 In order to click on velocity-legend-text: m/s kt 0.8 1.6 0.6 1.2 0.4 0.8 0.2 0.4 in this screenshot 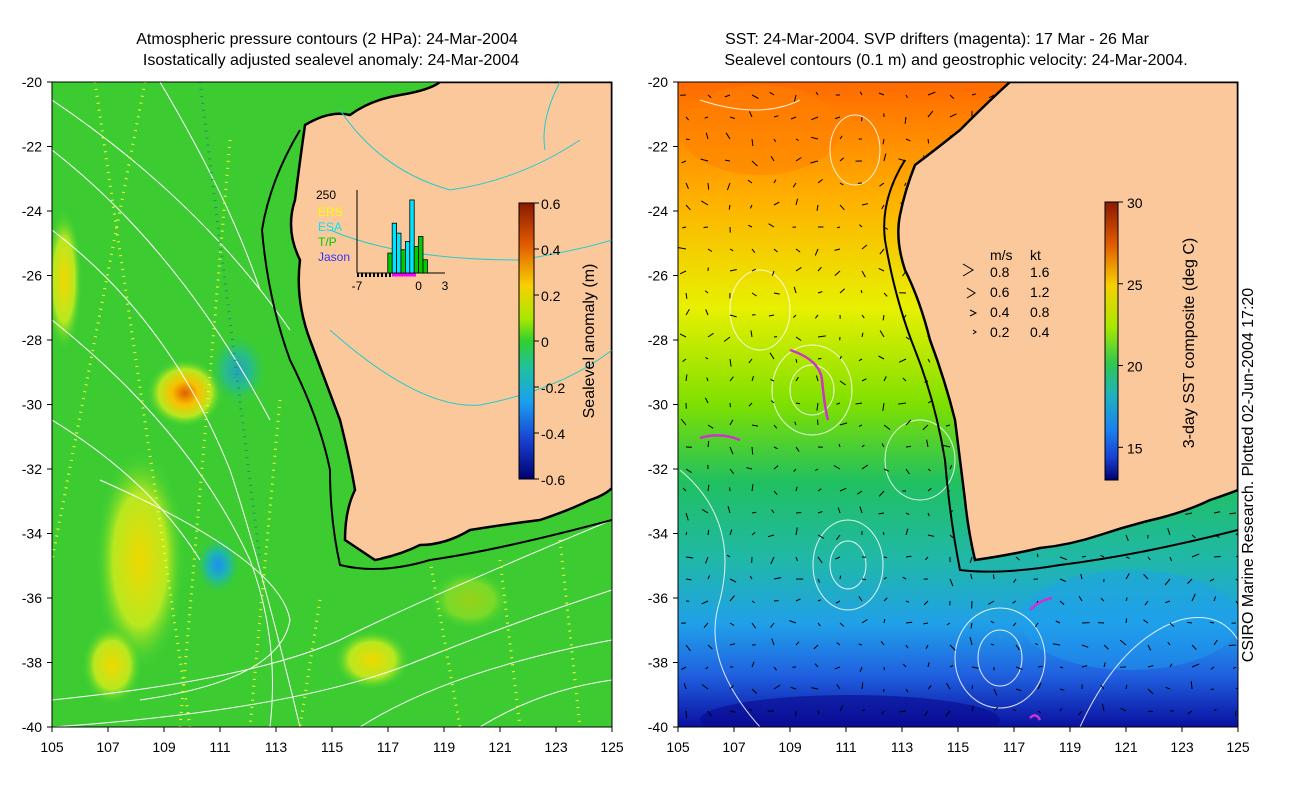, I will do `click(1020, 293)`.